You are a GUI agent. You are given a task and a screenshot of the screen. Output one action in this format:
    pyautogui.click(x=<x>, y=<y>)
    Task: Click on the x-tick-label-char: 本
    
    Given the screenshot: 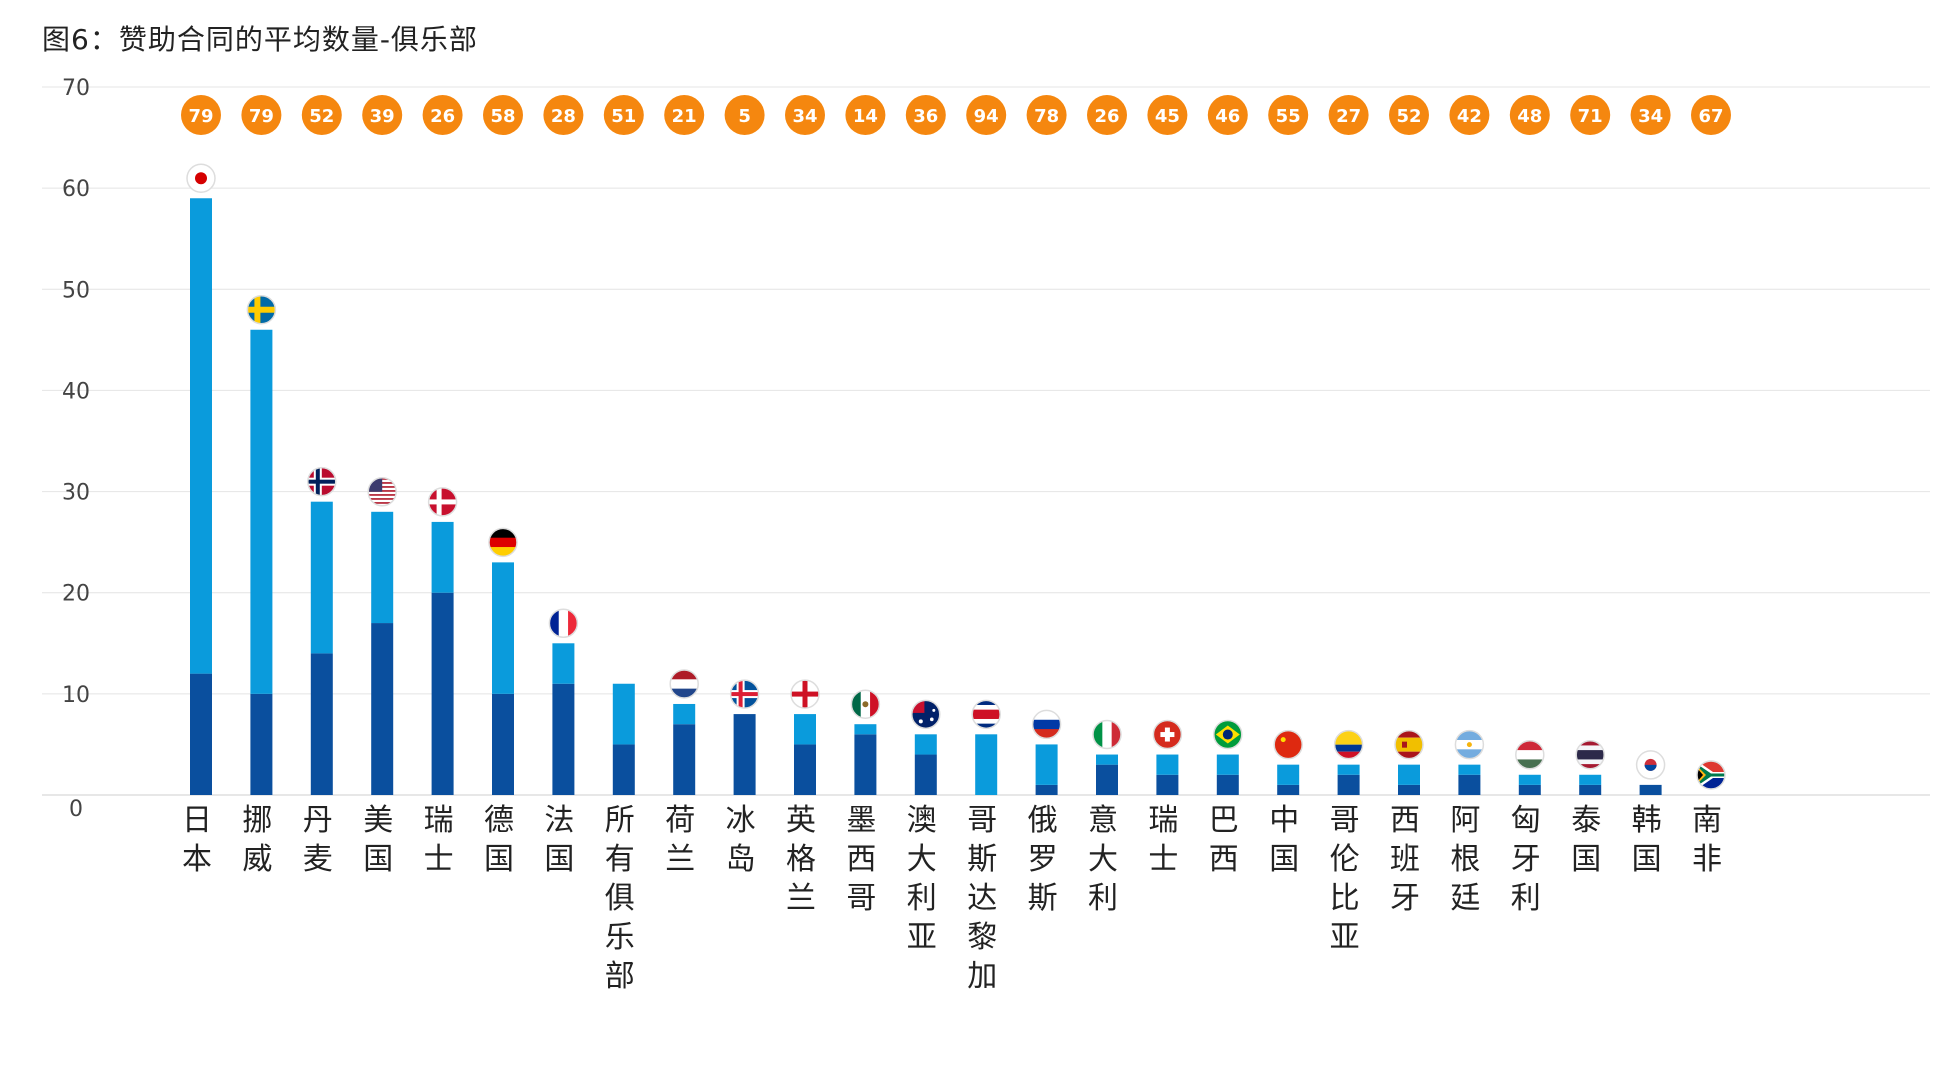 What is the action you would take?
    pyautogui.click(x=197, y=859)
    